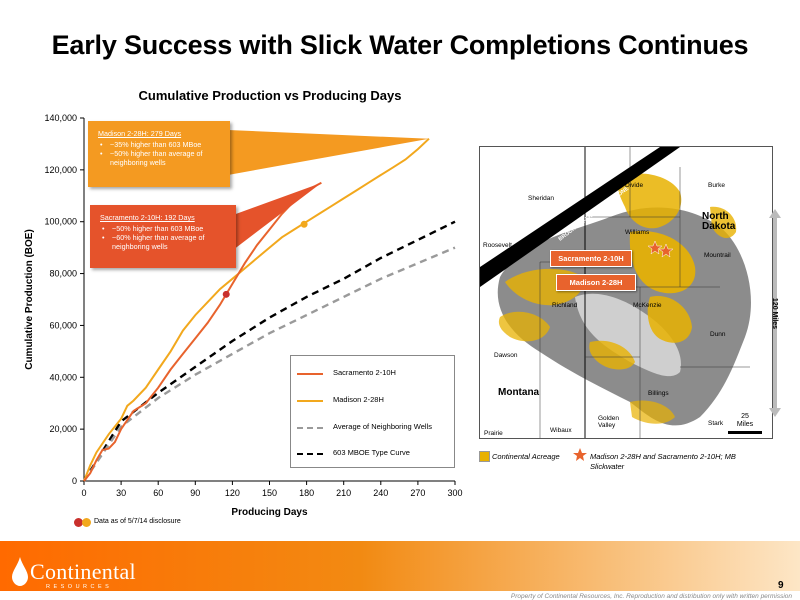  What do you see at coordinates (717, 255) in the screenshot?
I see `county-label: Mountrail` at bounding box center [717, 255].